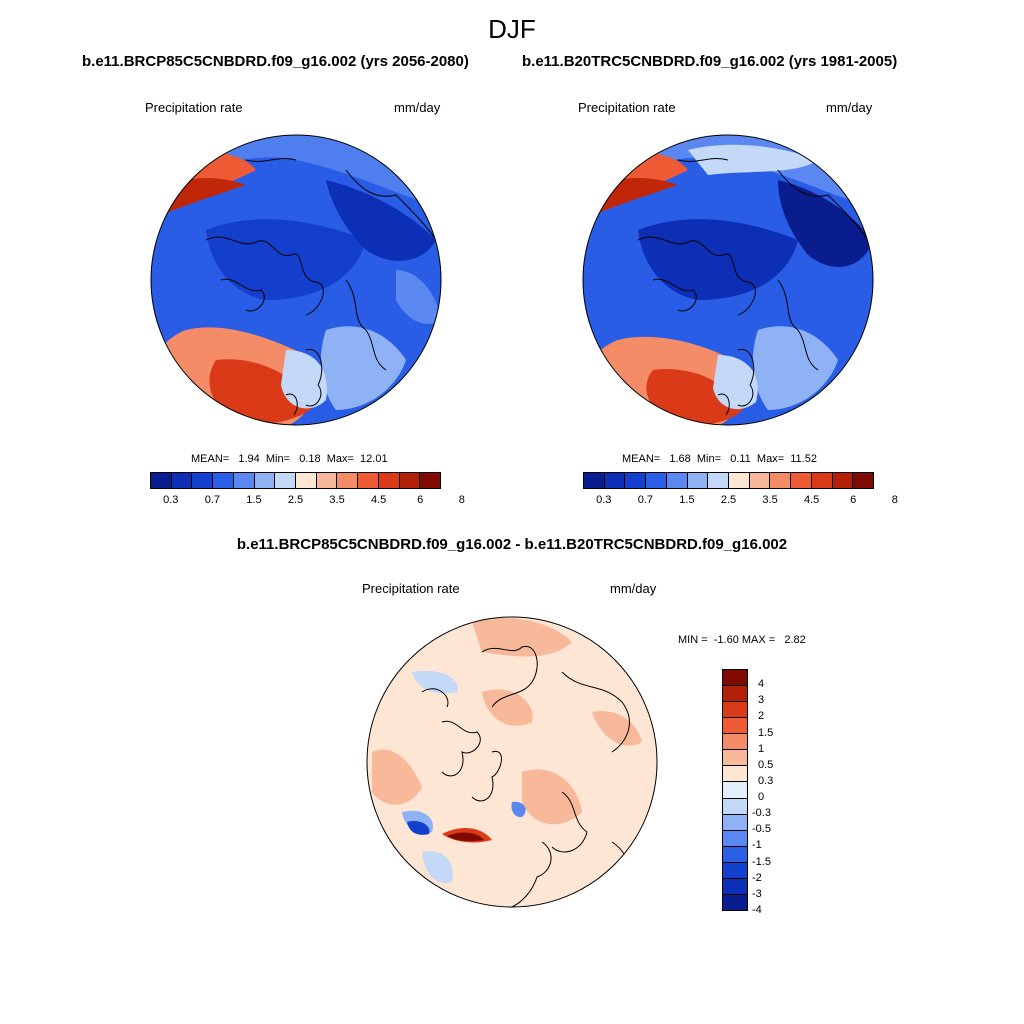  What do you see at coordinates (171, 500) in the screenshot?
I see `left-colorbar-tick-label: 0.3` at bounding box center [171, 500].